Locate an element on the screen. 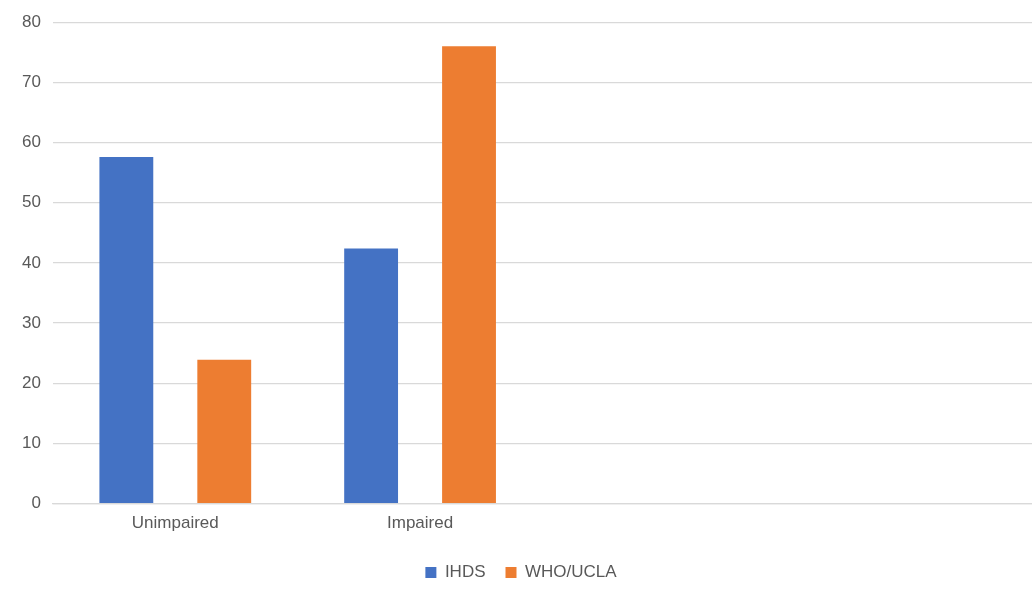 The image size is (1032, 595). y-tick-label: 60 is located at coordinates (31, 142).